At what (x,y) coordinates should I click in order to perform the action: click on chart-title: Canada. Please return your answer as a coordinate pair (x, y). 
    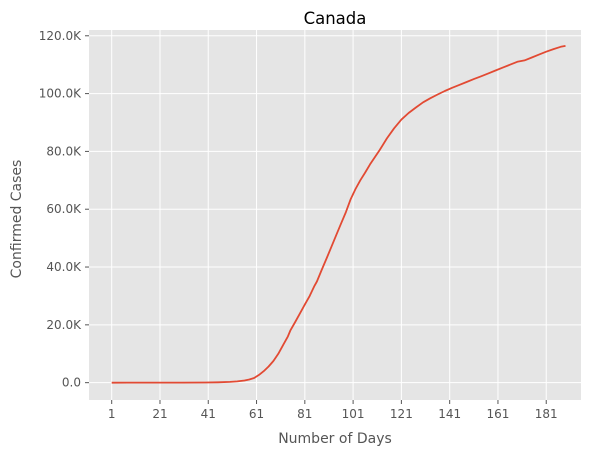
    Looking at the image, I should click on (335, 18).